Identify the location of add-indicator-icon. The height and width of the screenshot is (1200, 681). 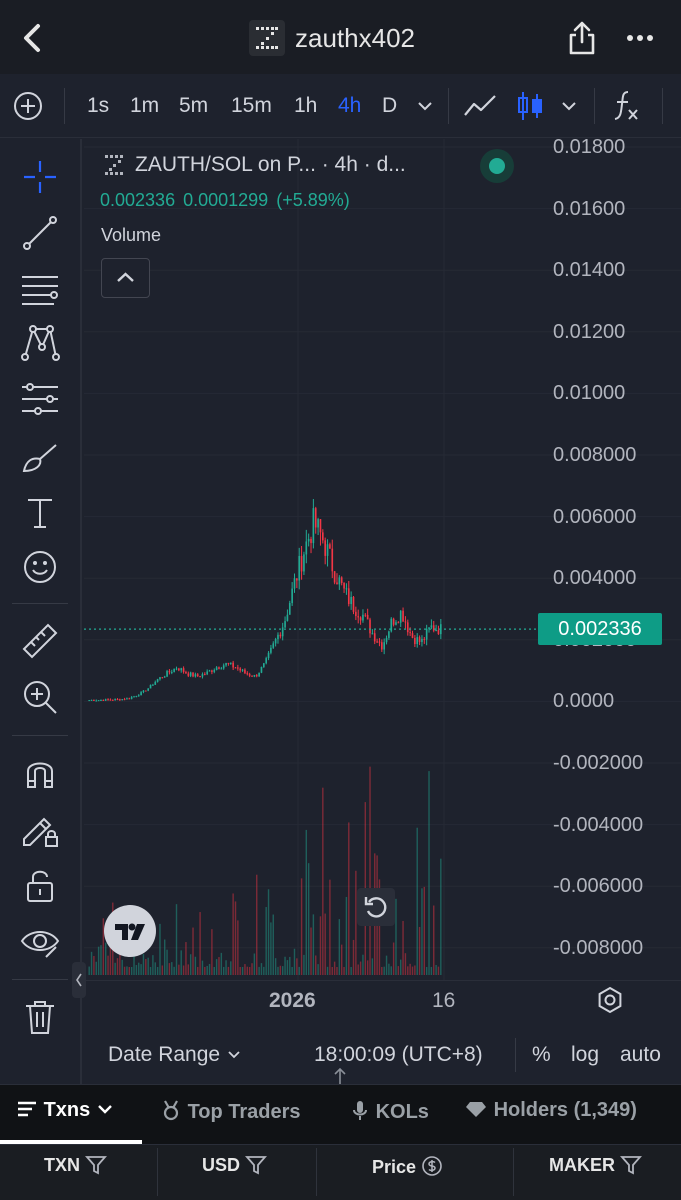
(28, 106).